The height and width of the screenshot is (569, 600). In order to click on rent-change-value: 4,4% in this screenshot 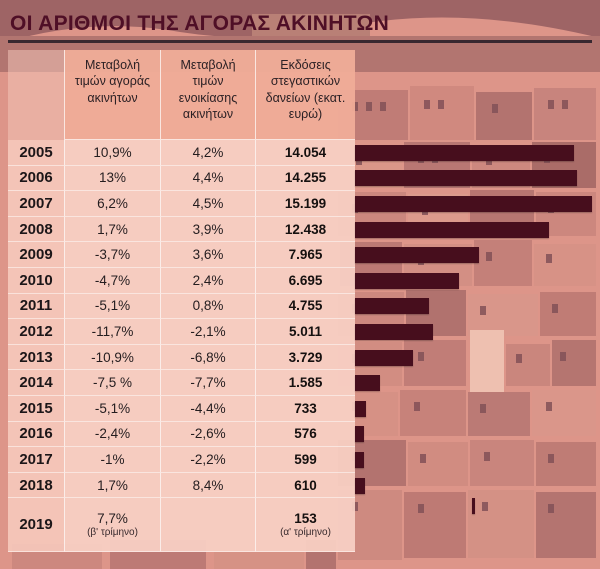, I will do `click(207, 178)`.